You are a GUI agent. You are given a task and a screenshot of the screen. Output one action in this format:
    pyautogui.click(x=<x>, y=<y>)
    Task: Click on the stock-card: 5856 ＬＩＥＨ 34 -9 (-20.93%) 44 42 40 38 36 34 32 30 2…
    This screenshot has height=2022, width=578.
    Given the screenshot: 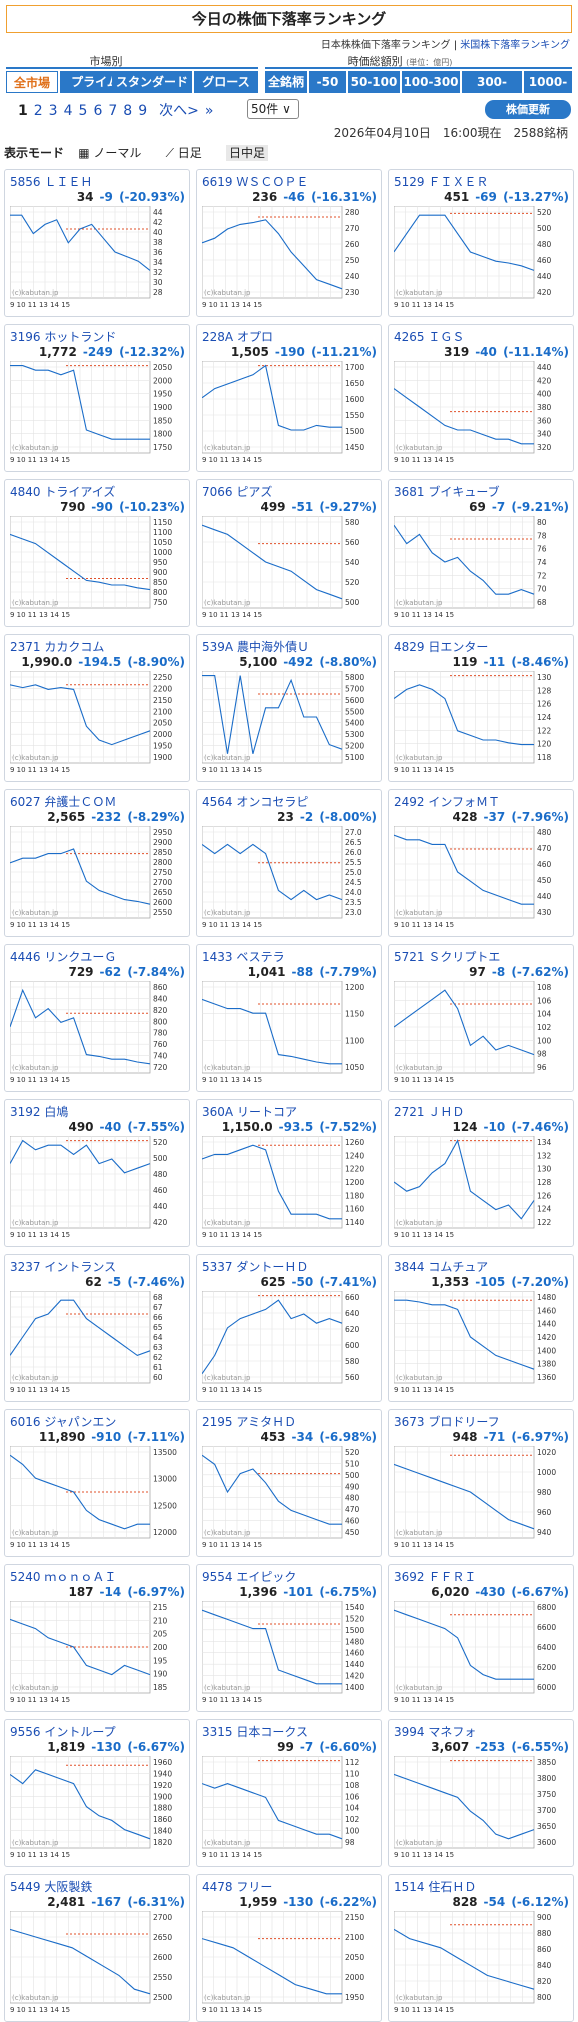 What is the action you would take?
    pyautogui.click(x=97, y=243)
    